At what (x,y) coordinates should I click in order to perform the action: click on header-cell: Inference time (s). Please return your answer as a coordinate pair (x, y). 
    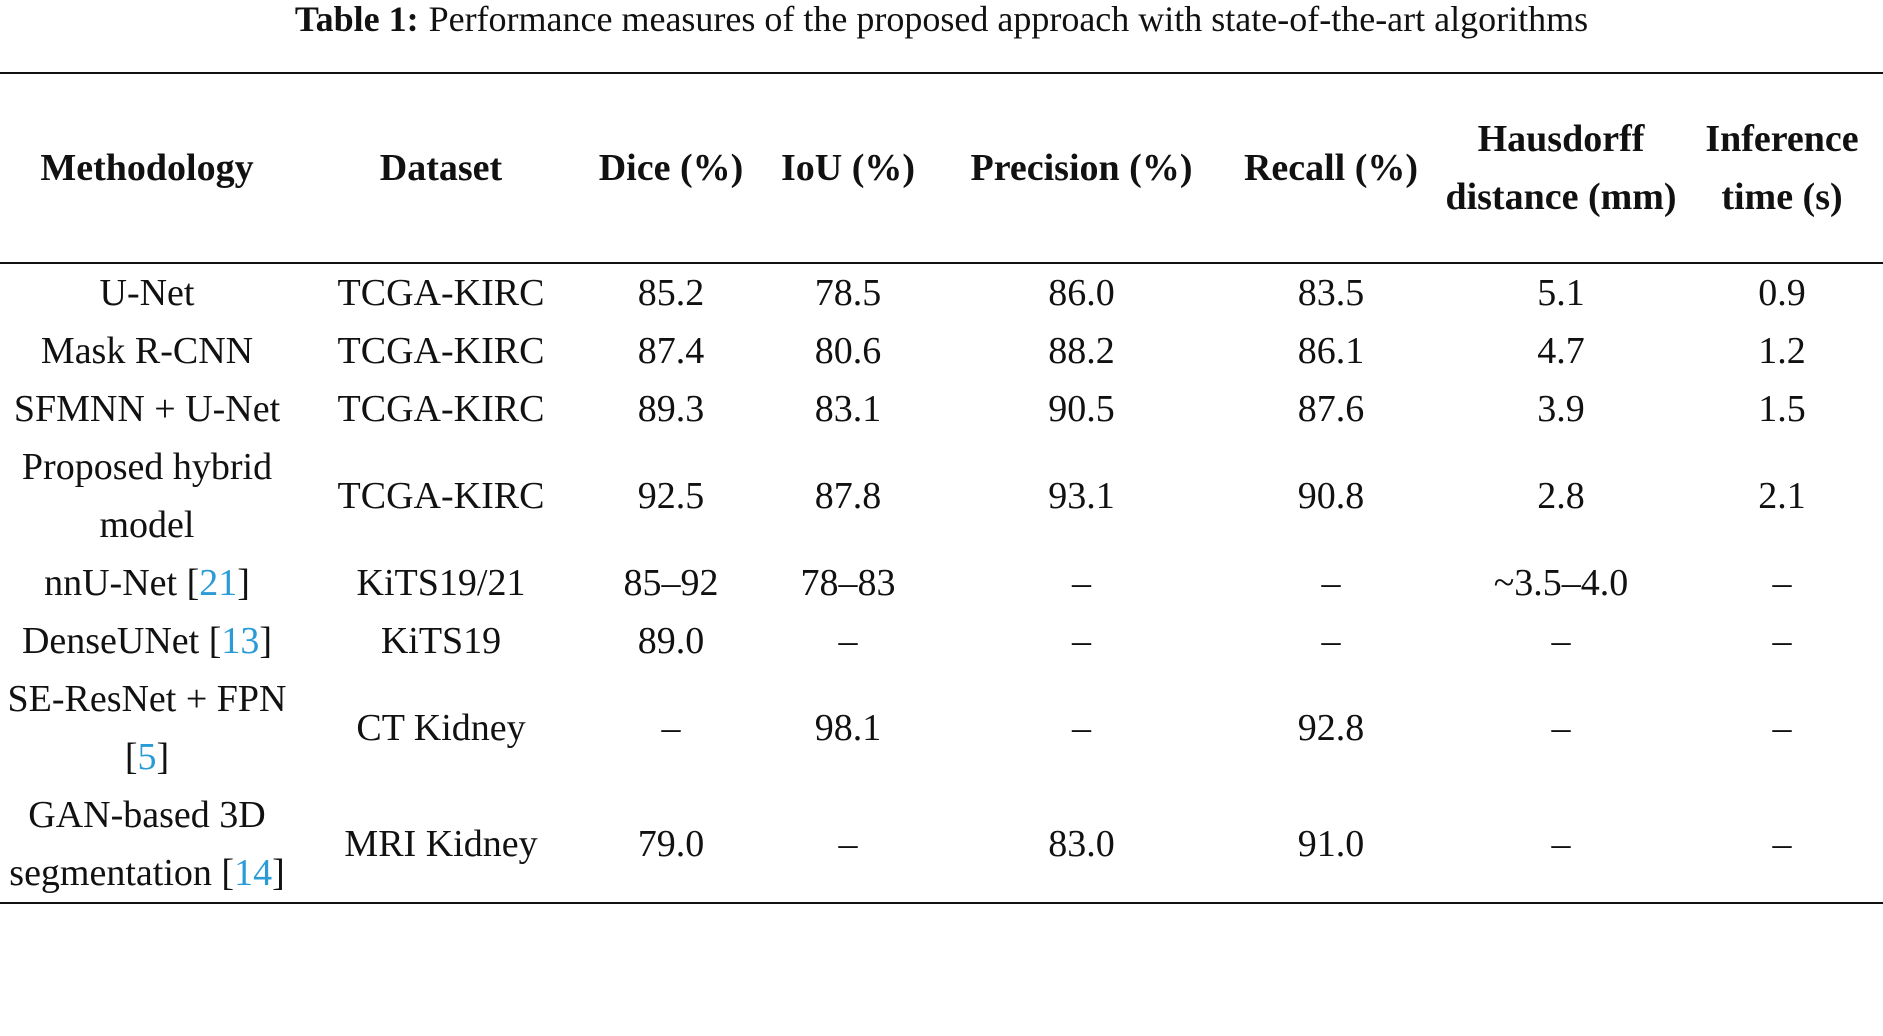
    Looking at the image, I should click on (1782, 168).